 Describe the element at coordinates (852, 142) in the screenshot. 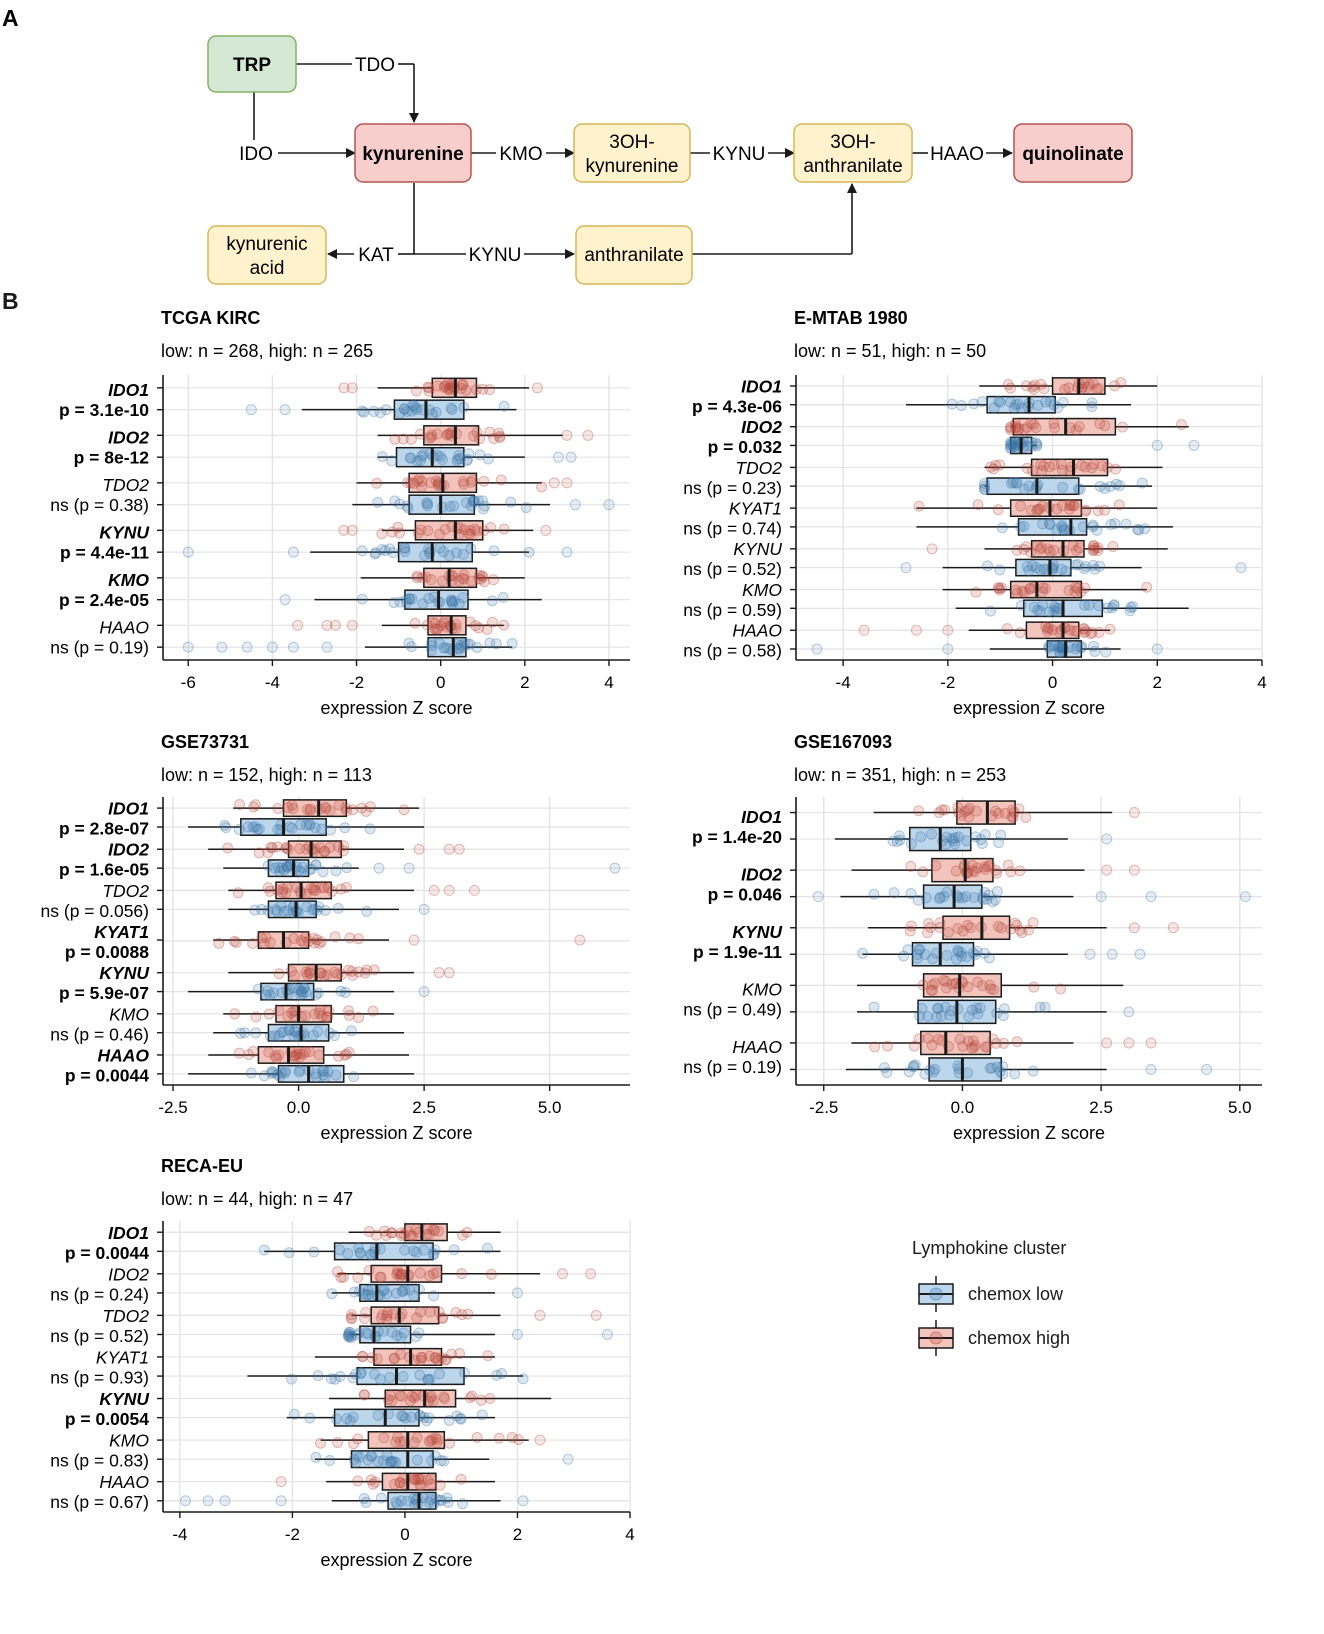

I see `node-3oh-anthranilate-line1: 3OH-` at that location.